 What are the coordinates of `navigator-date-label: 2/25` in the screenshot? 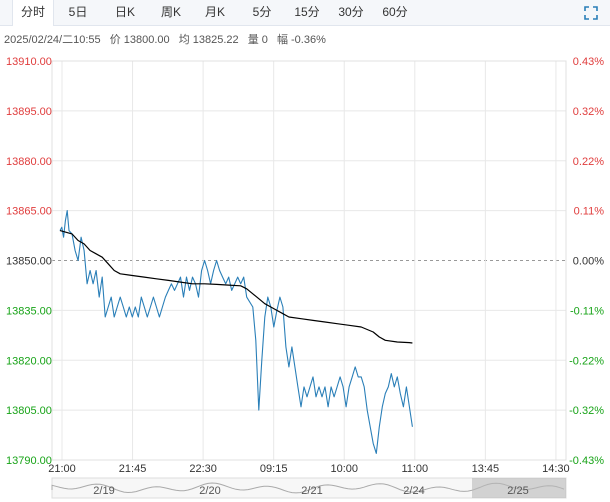 It's located at (517, 491).